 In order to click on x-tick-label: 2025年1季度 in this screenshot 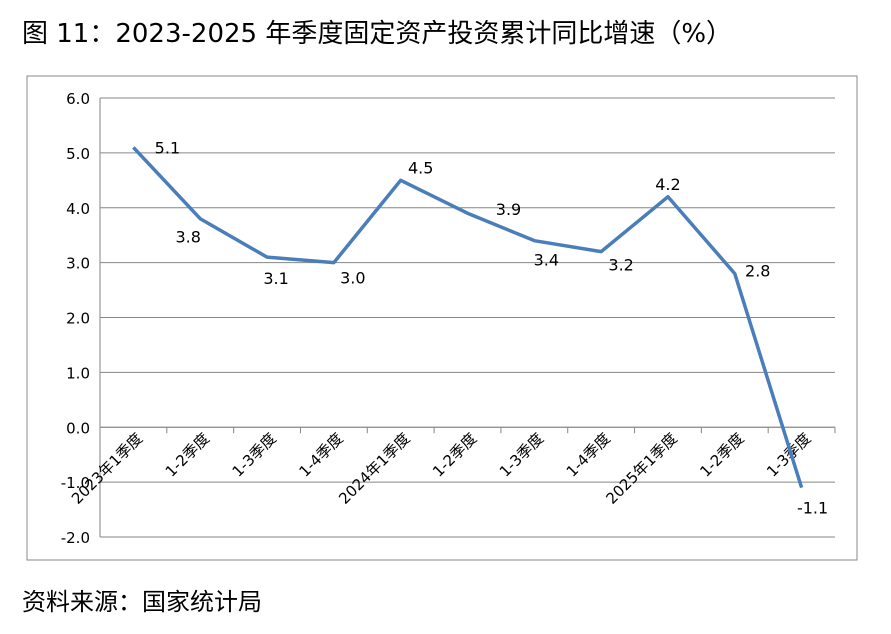, I will do `click(641, 468)`.